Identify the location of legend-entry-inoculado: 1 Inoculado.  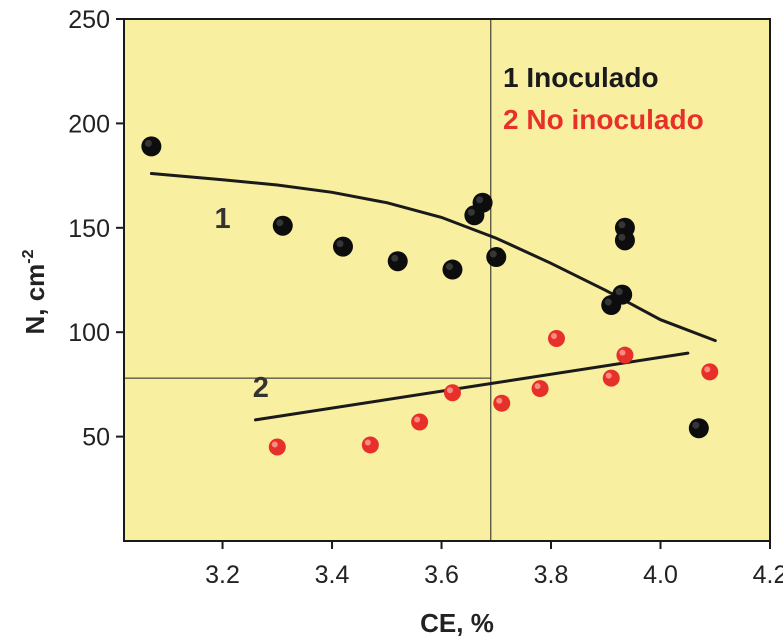
(581, 77).